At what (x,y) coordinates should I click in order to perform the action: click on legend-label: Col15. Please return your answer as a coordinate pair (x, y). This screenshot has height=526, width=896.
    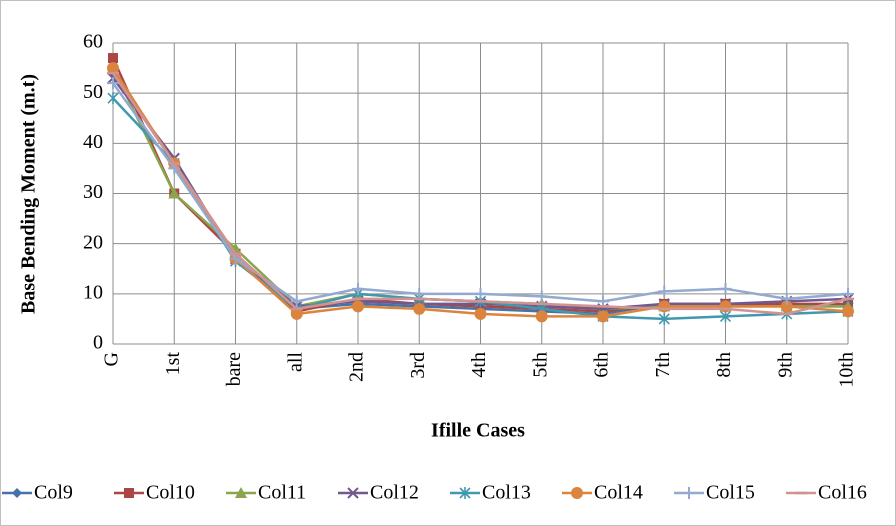
    Looking at the image, I should click on (730, 493).